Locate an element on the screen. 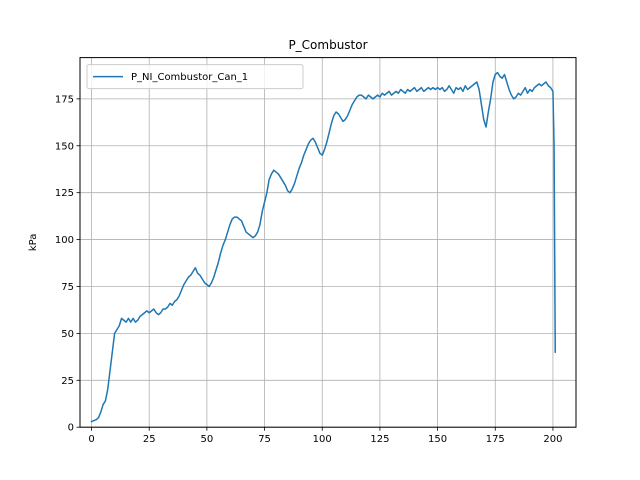 Image resolution: width=640 pixels, height=480 pixels. y-tick-label: 125 is located at coordinates (64, 193).